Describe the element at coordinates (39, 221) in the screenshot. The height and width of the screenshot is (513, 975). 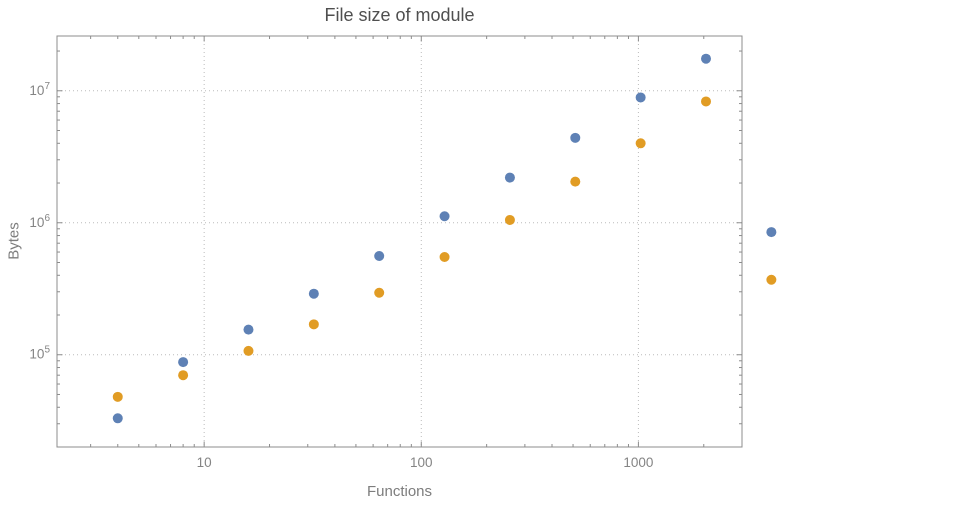
I see `y-tick-label: 10⁶` at that location.